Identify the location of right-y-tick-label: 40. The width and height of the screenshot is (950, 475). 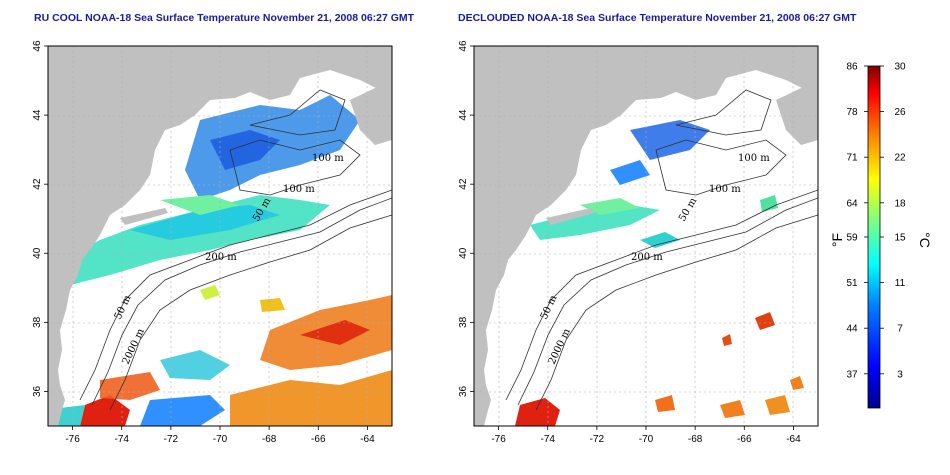
(463, 253).